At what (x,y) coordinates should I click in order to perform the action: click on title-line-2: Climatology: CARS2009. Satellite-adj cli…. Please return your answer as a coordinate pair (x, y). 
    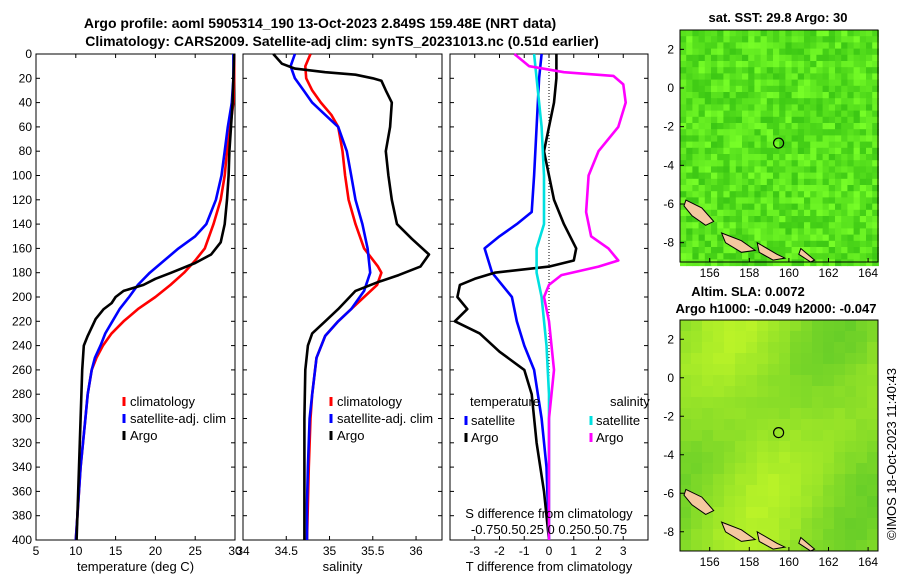
    Looking at the image, I should click on (342, 41).